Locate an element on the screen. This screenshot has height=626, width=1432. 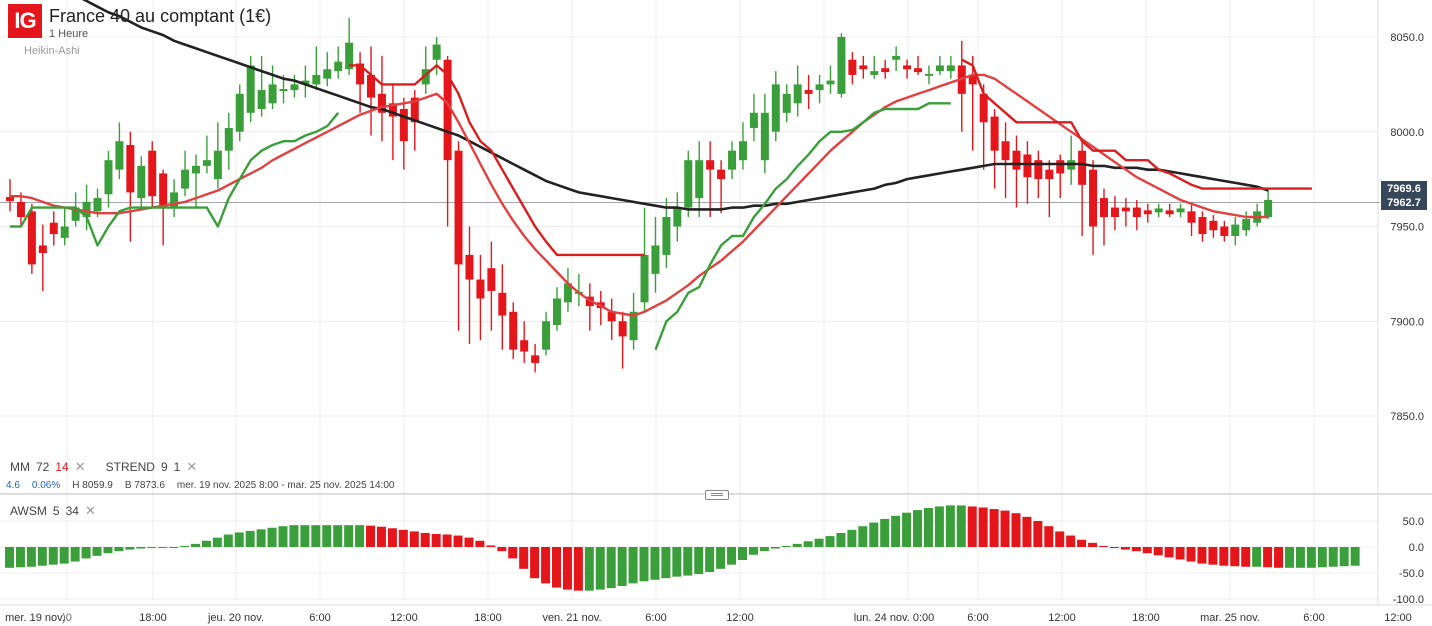
timeframe-label: 1 Heure is located at coordinates (69, 34).